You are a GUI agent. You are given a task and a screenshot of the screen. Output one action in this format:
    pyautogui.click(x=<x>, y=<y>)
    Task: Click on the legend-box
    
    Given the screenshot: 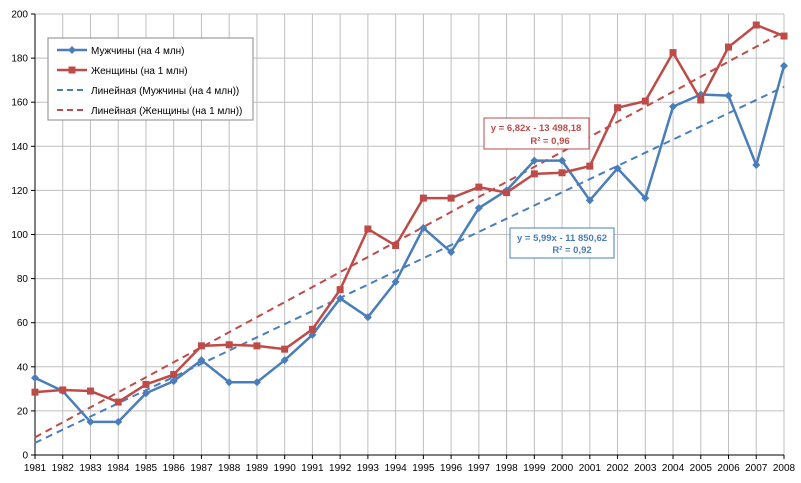 What is the action you would take?
    pyautogui.click(x=150, y=79)
    